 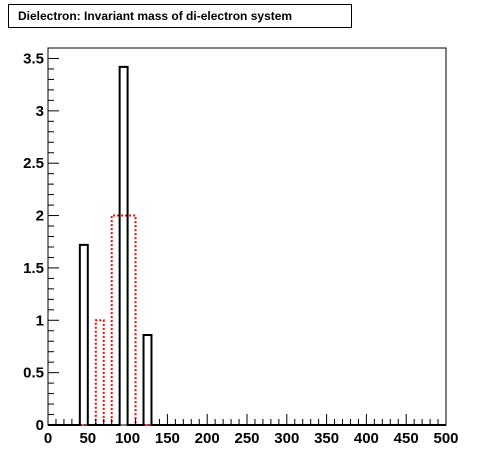 What do you see at coordinates (40, 111) in the screenshot?
I see `y-tick-label: 3` at bounding box center [40, 111].